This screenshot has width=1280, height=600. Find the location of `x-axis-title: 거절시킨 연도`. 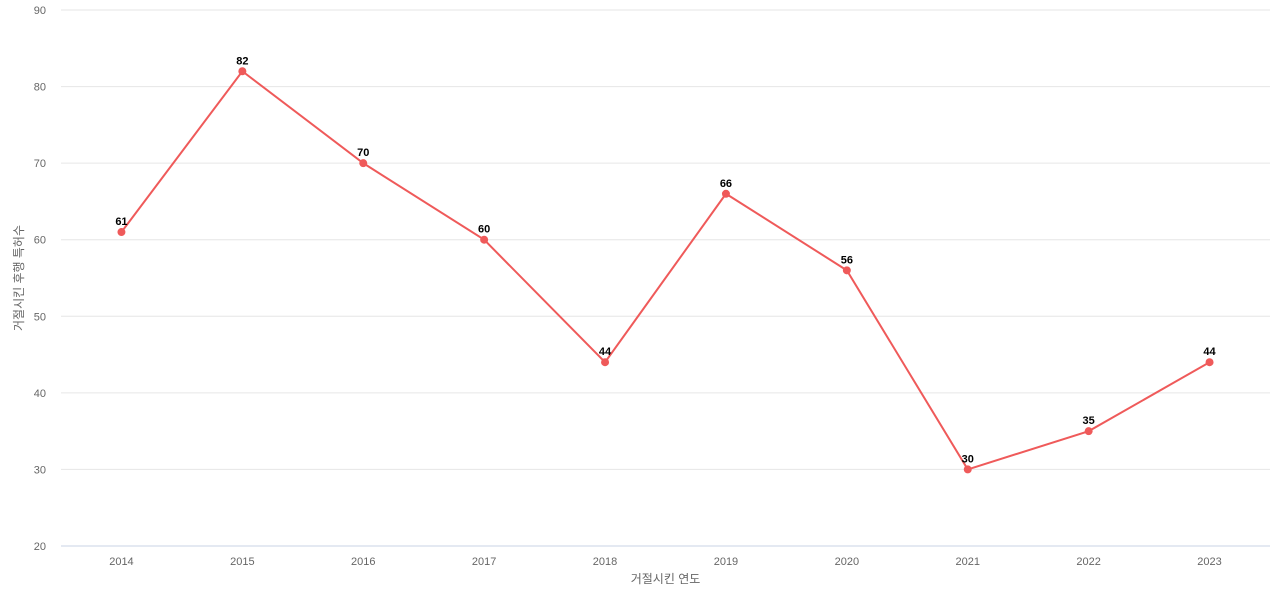

x-axis-title: 거절시킨 연도 is located at coordinates (666, 579).